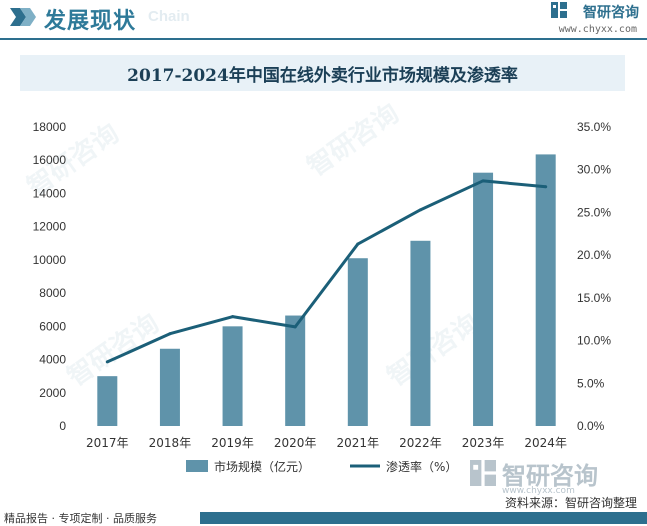  Describe the element at coordinates (594, 255) in the screenshot. I see `y-right-tick-label: 20.0%` at that location.